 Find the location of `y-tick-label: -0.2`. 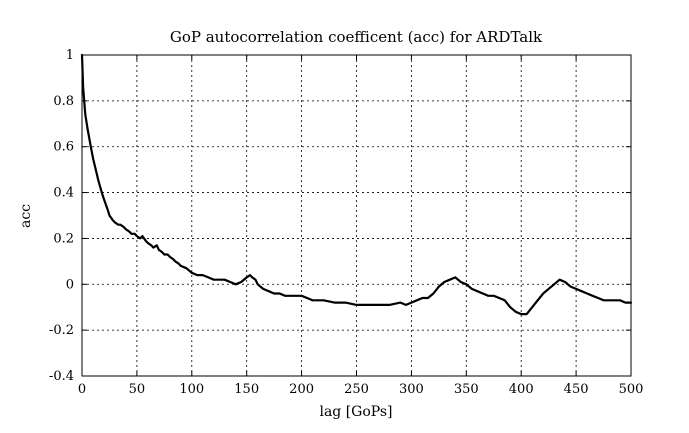

y-tick-label: -0.2 is located at coordinates (61, 330).